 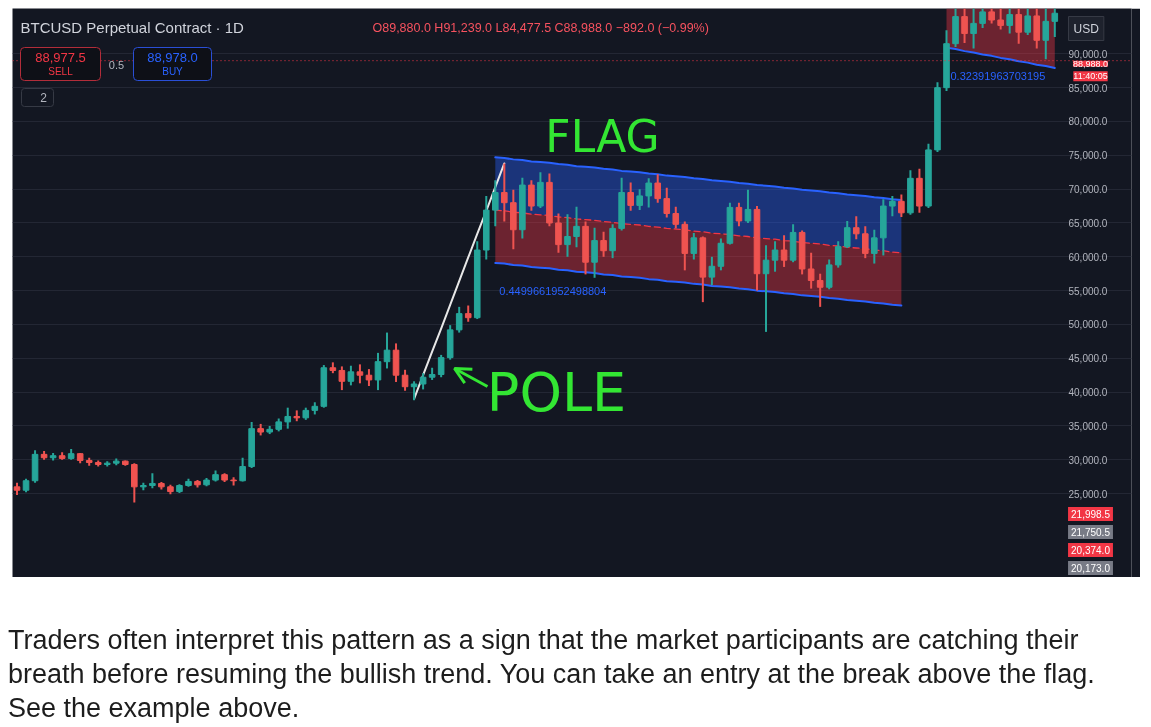 What do you see at coordinates (553, 290) in the screenshot?
I see `series-label: 0.4499661952498804` at bounding box center [553, 290].